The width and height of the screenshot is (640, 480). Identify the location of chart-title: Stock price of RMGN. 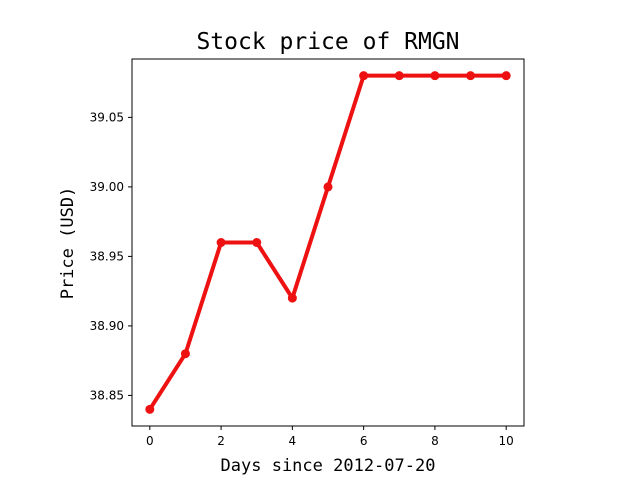
(327, 42).